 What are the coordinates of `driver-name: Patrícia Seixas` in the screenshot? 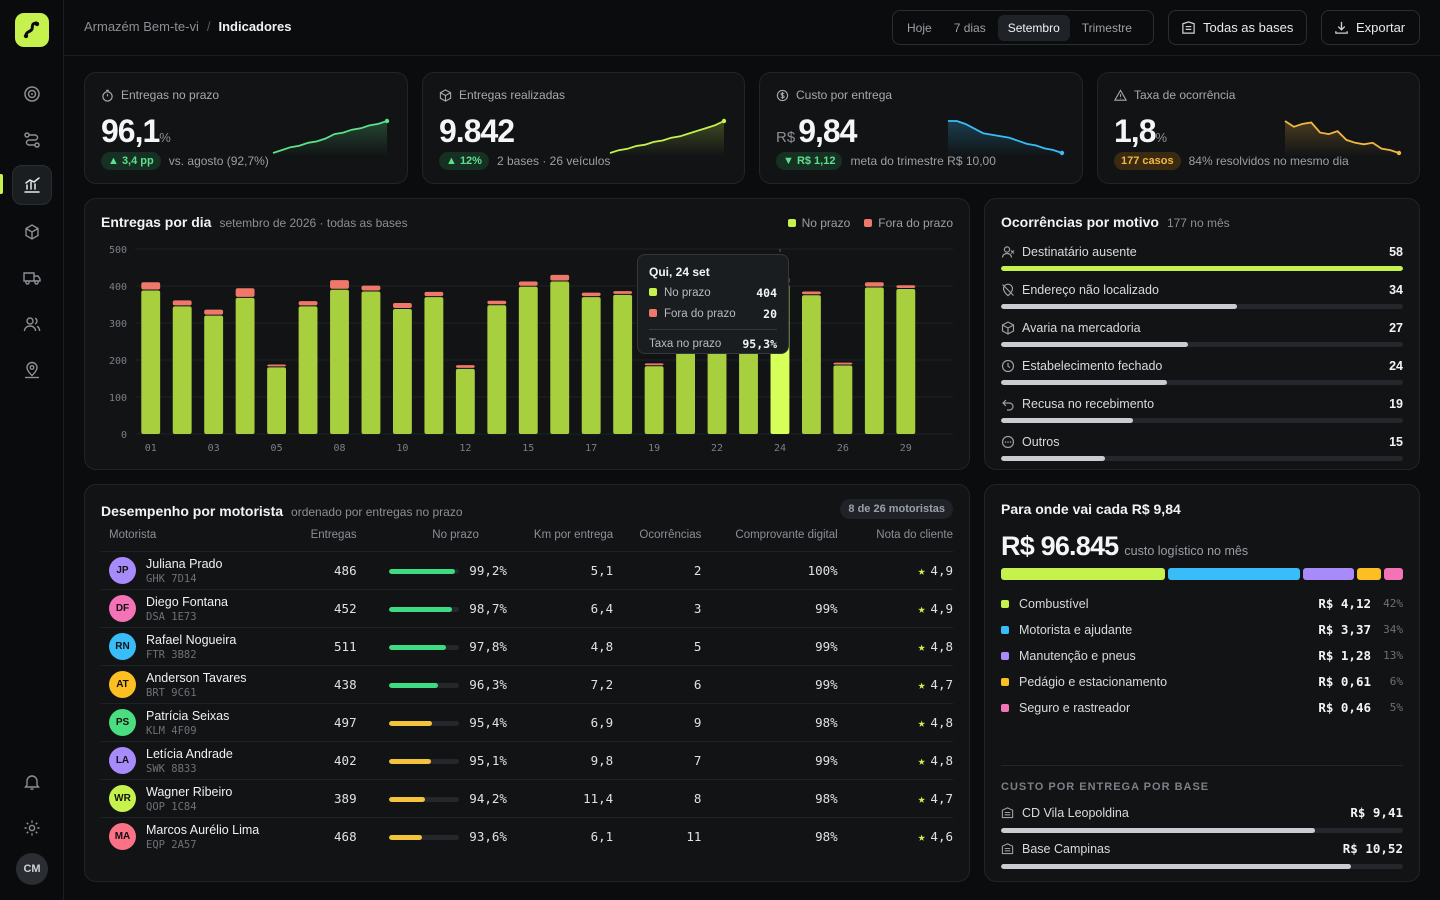 It's located at (188, 715).